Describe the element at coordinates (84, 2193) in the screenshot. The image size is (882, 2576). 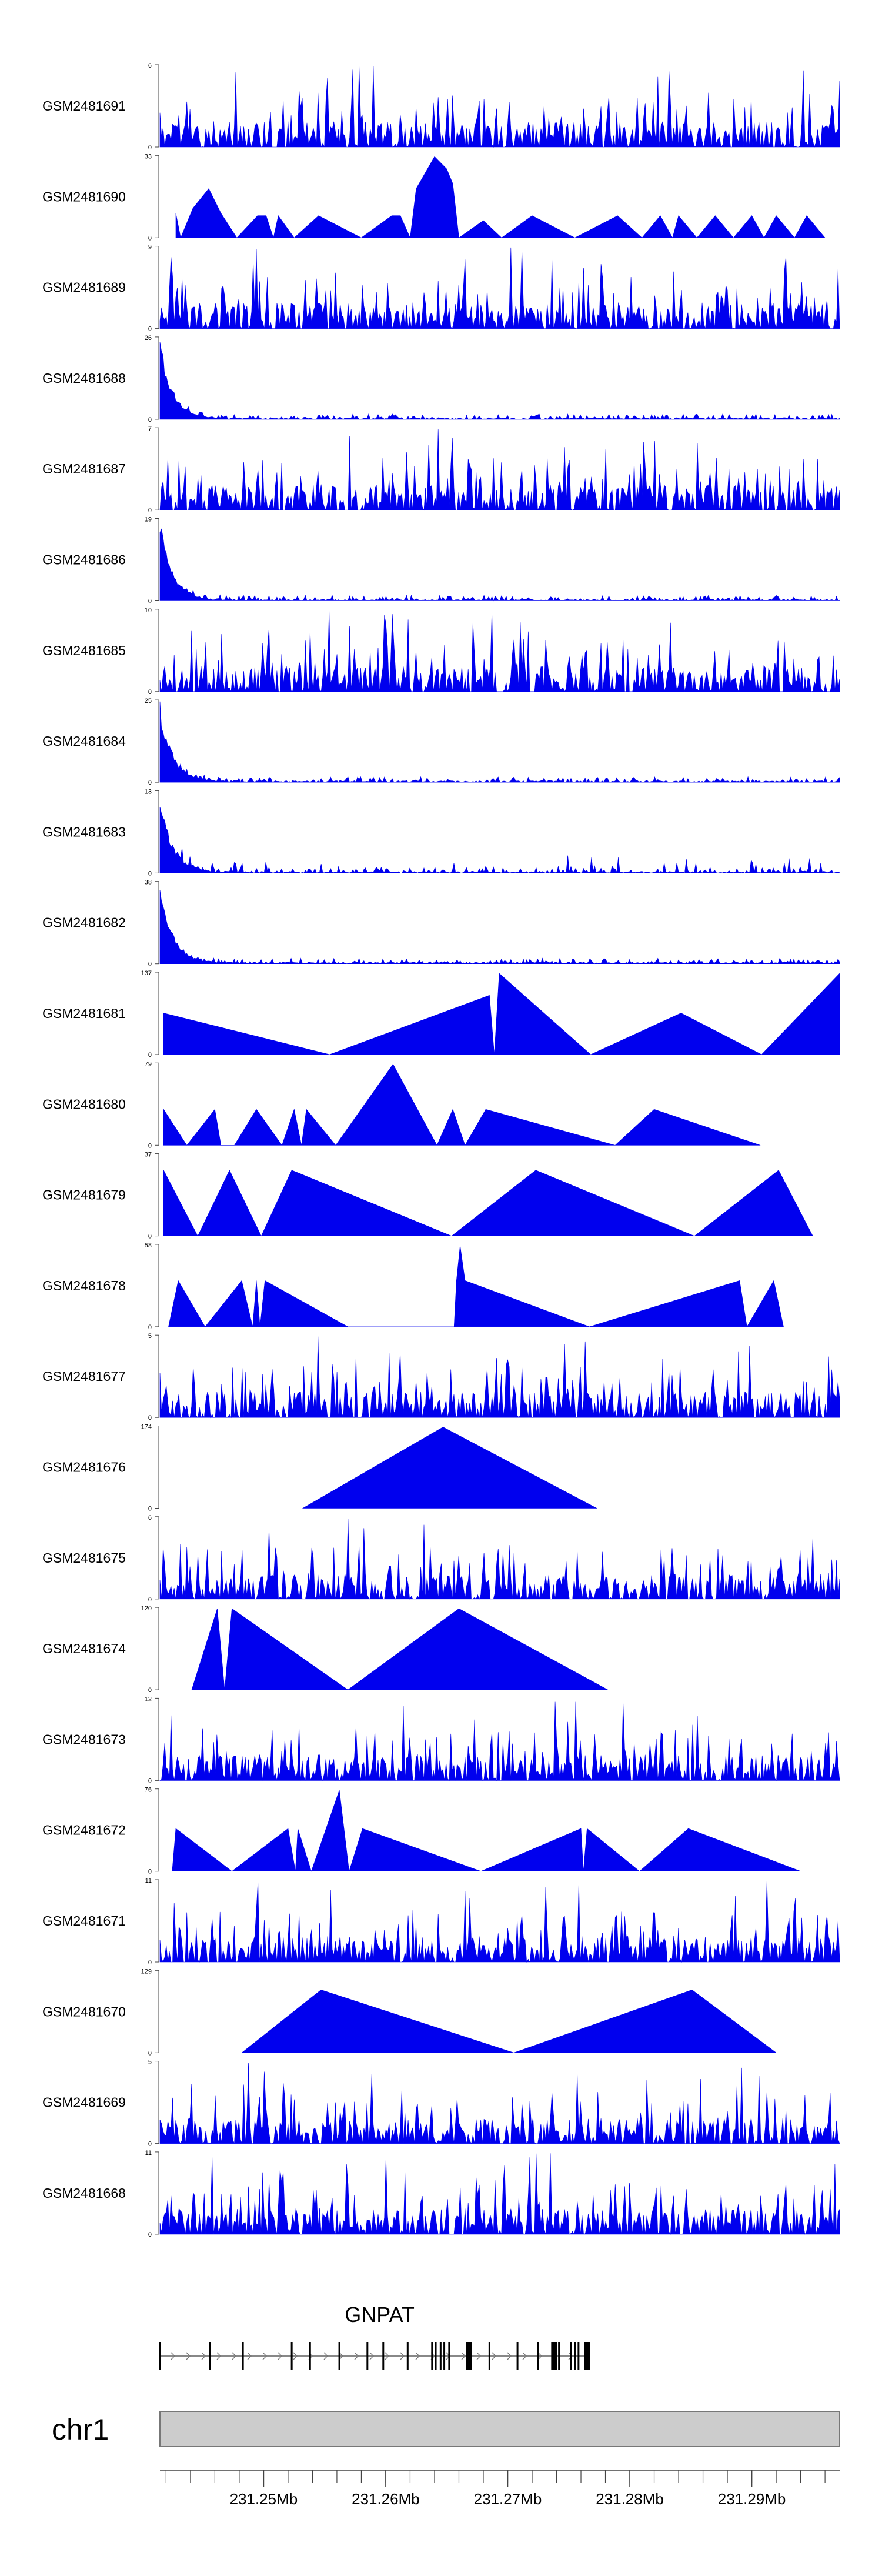
I see `track-label: GSM2481668` at that location.